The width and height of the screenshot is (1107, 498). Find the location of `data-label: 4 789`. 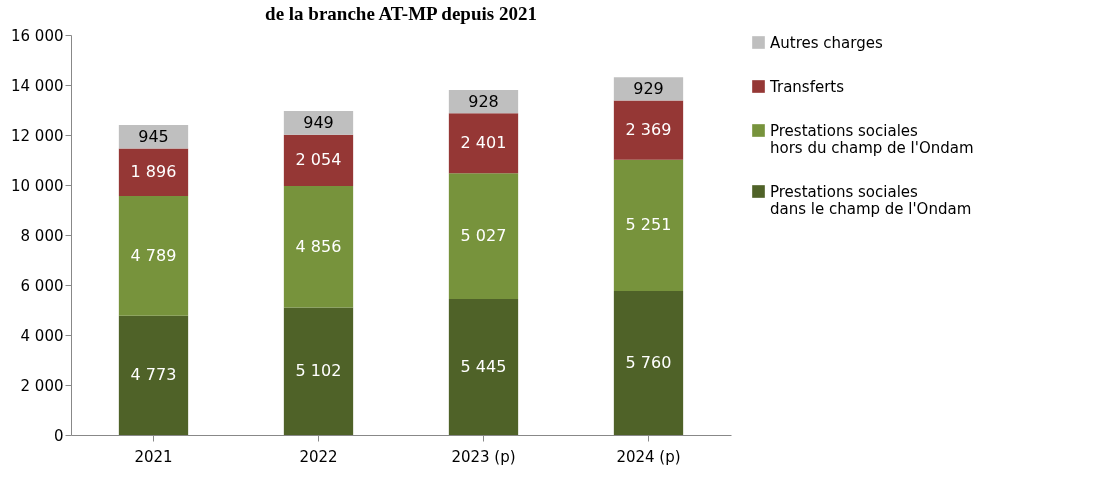

data-label: 4 789 is located at coordinates (153, 255).